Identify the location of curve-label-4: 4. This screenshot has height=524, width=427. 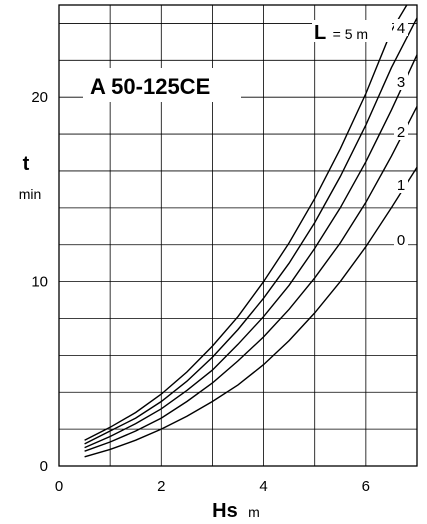
(401, 28).